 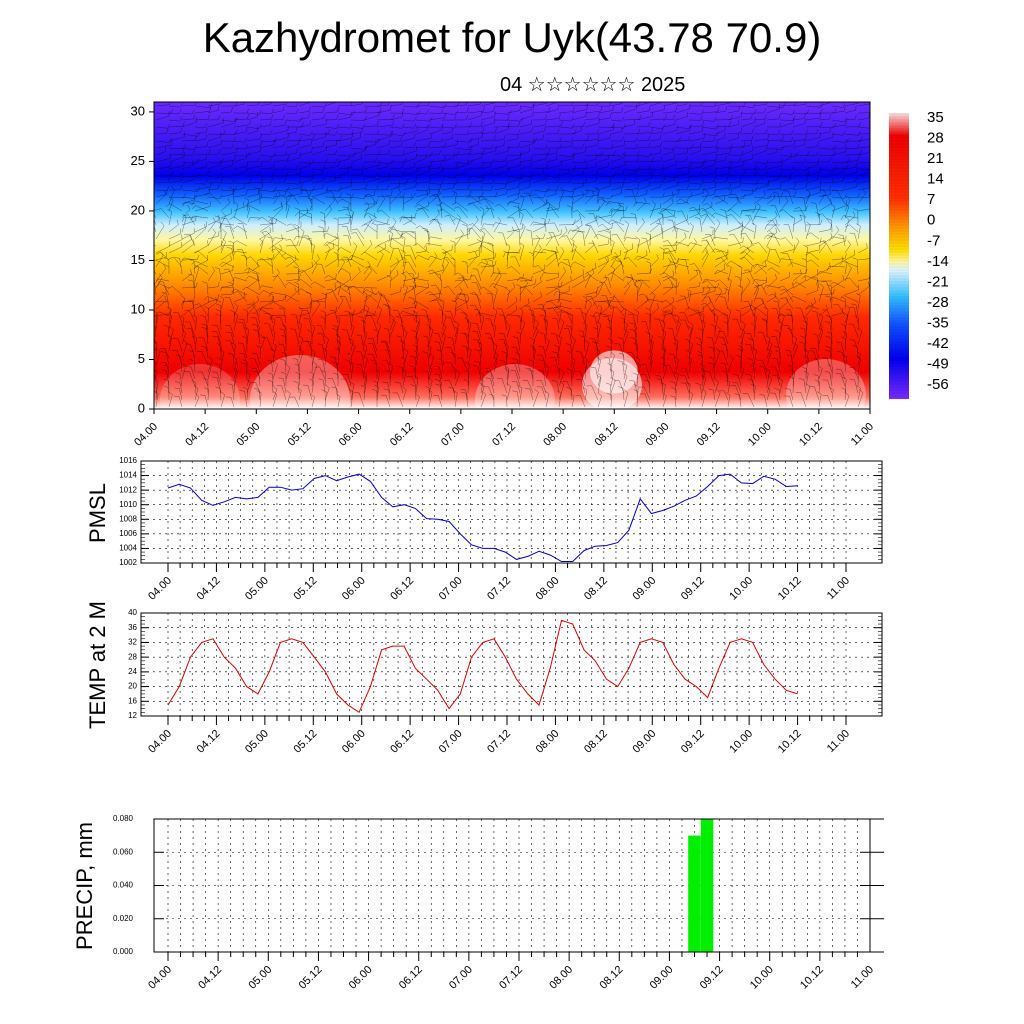 I want to click on pmsl-series-line, so click(x=482, y=517).